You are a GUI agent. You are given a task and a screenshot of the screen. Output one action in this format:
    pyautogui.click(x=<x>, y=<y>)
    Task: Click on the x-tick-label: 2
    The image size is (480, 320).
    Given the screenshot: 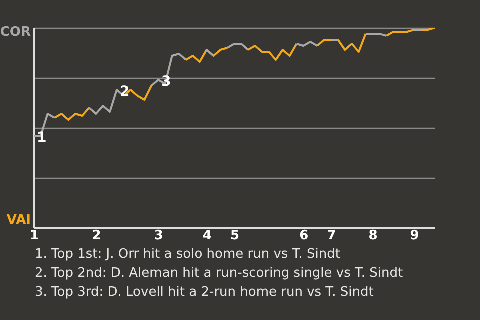 What is the action you would take?
    pyautogui.click(x=97, y=236)
    